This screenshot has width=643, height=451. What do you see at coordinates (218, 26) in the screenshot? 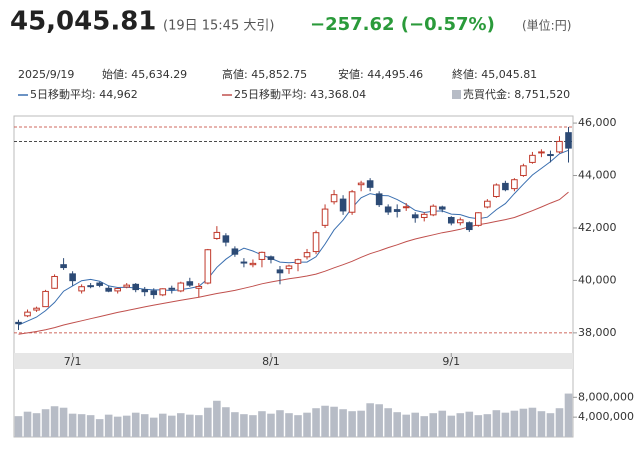
I see `time: (19日 15:45 大引)` at bounding box center [218, 26].